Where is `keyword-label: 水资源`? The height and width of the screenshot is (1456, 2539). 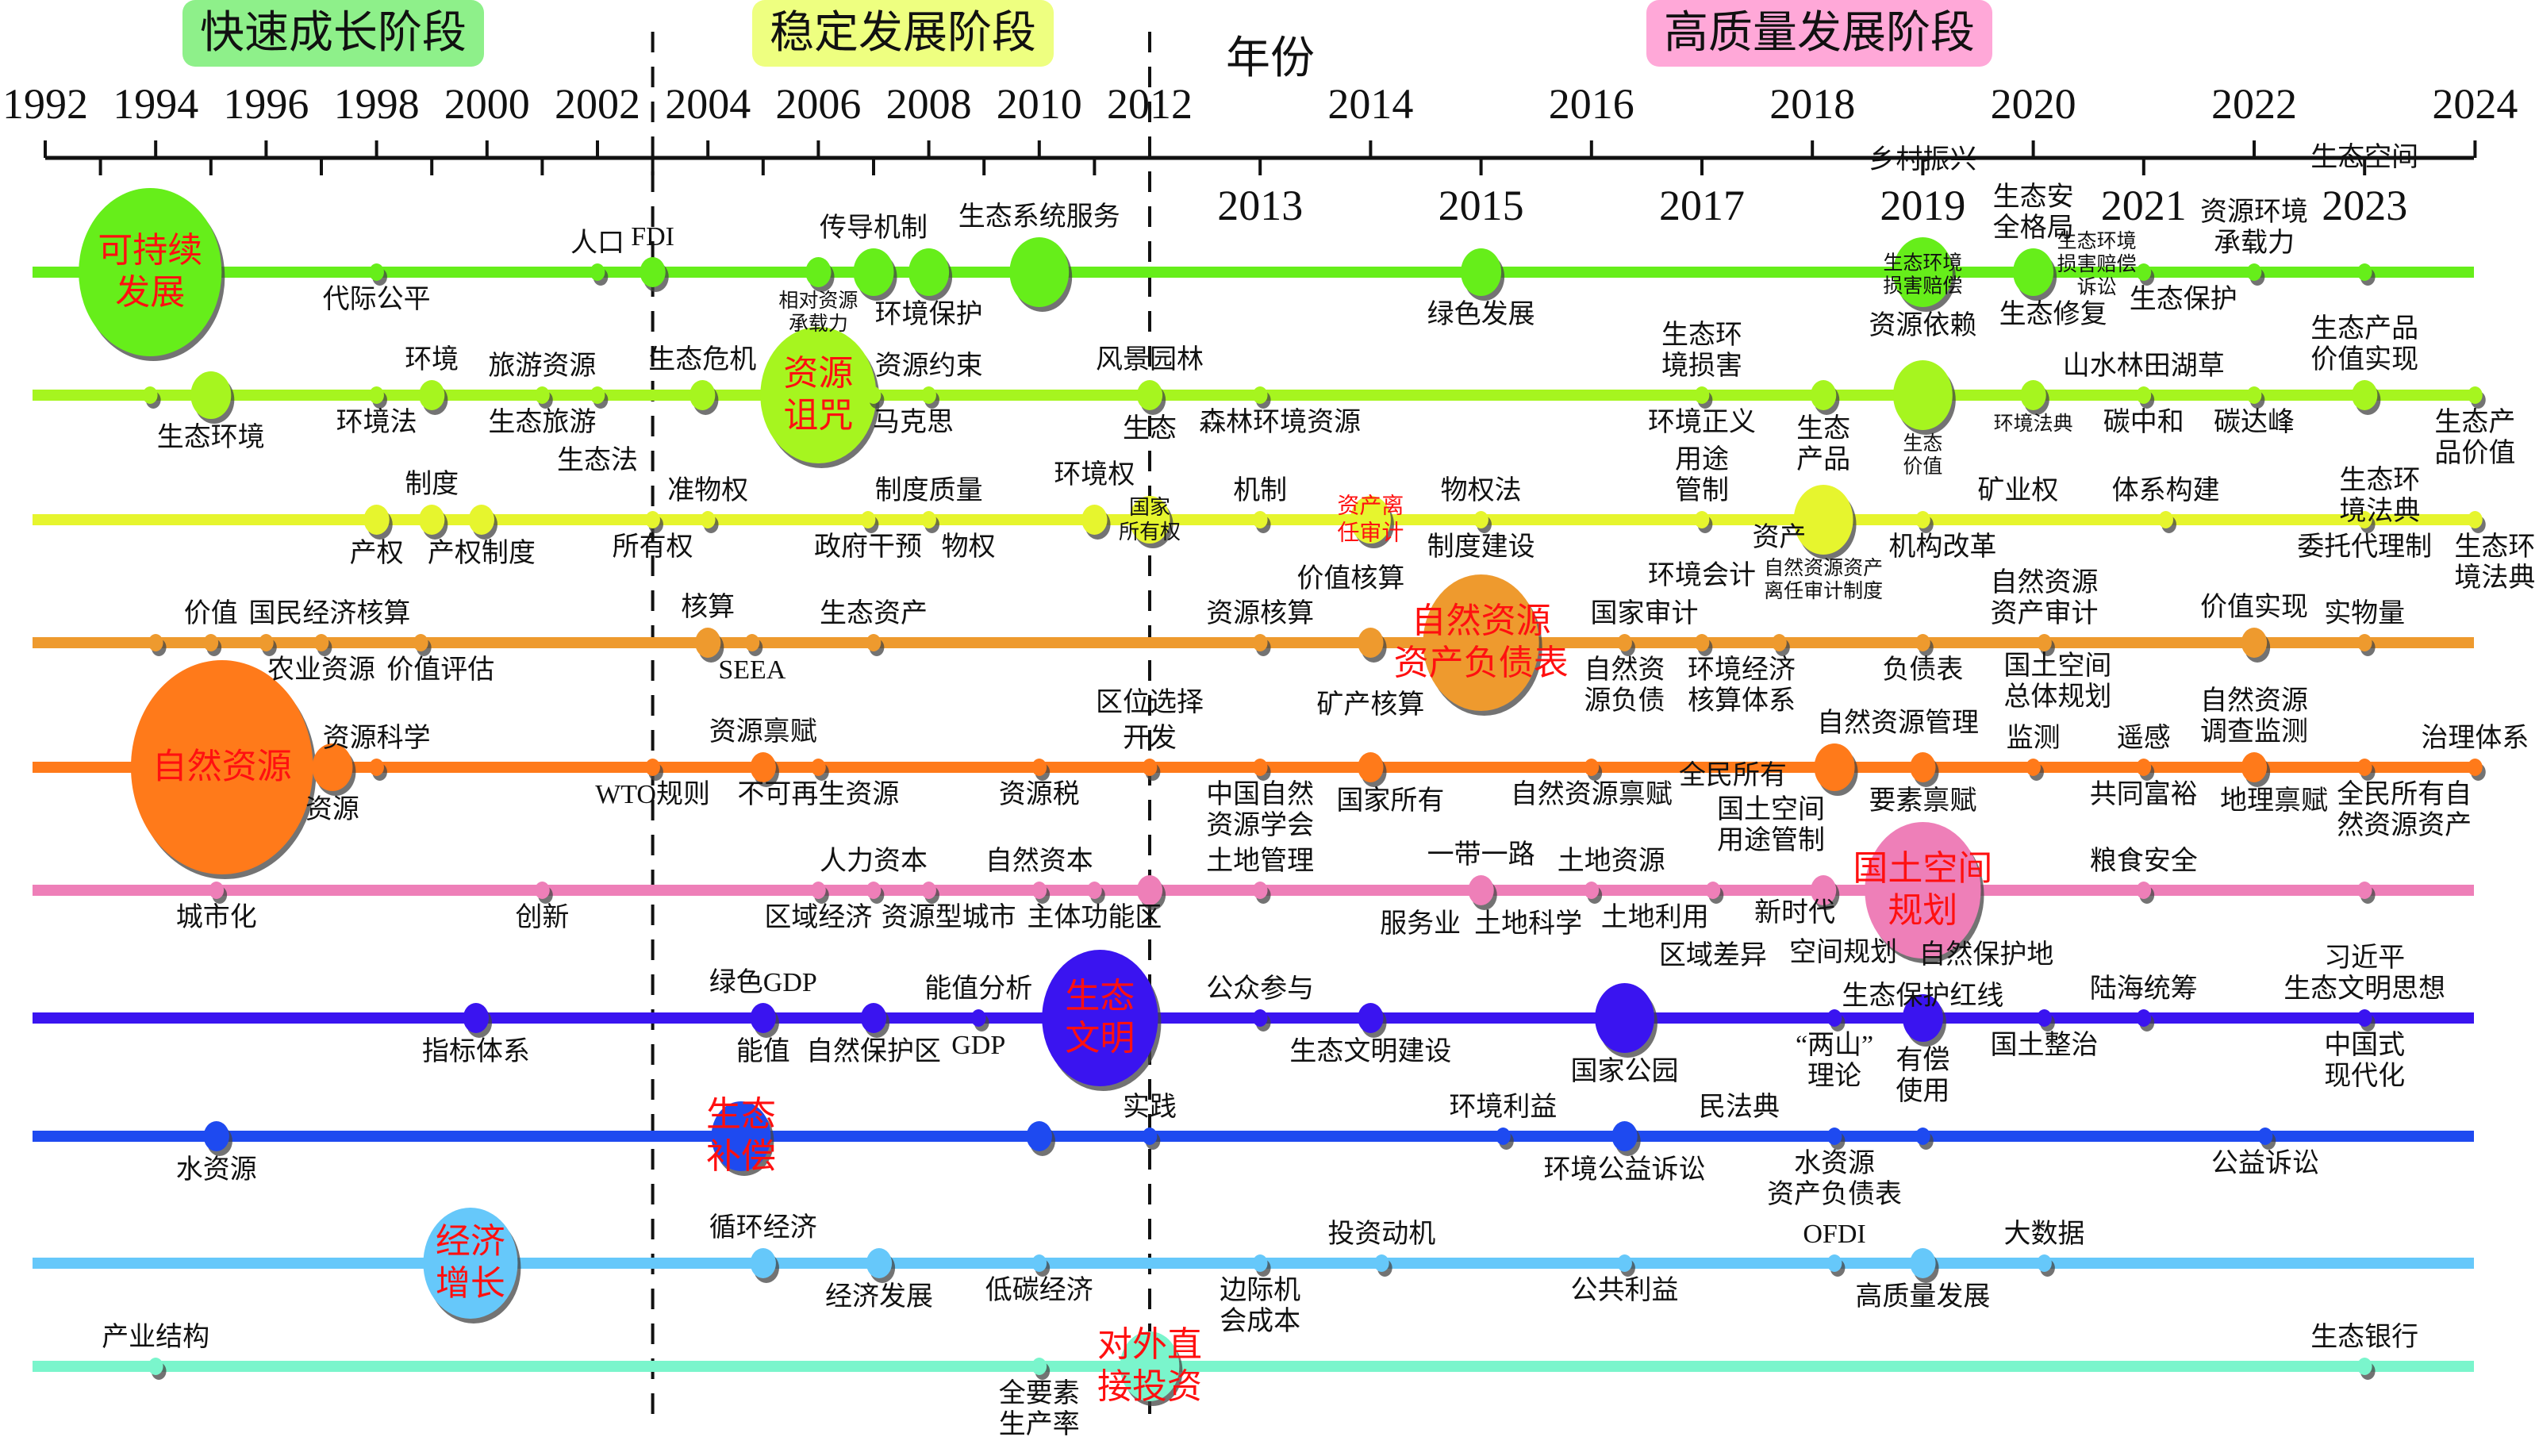
keyword-label: 水资源 is located at coordinates (216, 1170).